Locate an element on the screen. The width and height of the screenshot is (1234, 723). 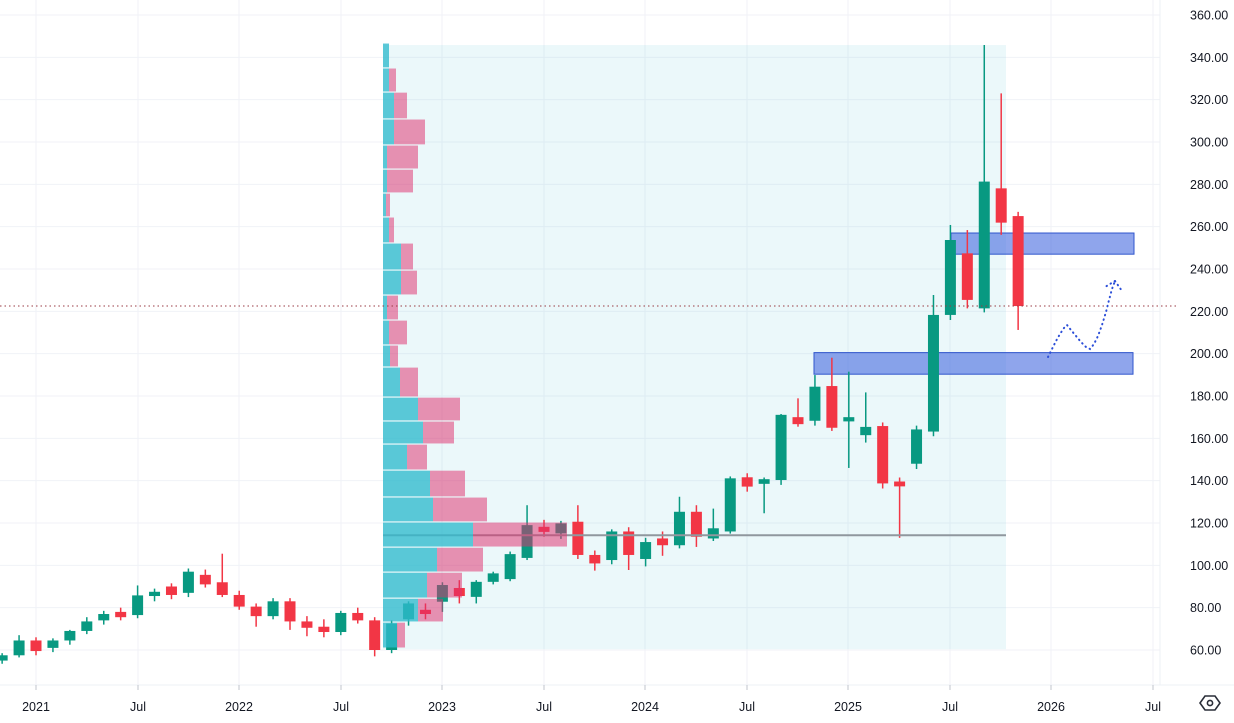
hexagon-eye-icon is located at coordinates (1210, 703).